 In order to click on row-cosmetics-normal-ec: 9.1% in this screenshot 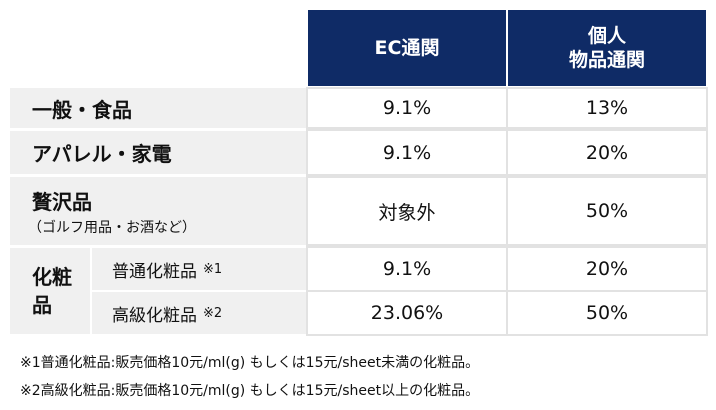, I will do `click(407, 269)`.